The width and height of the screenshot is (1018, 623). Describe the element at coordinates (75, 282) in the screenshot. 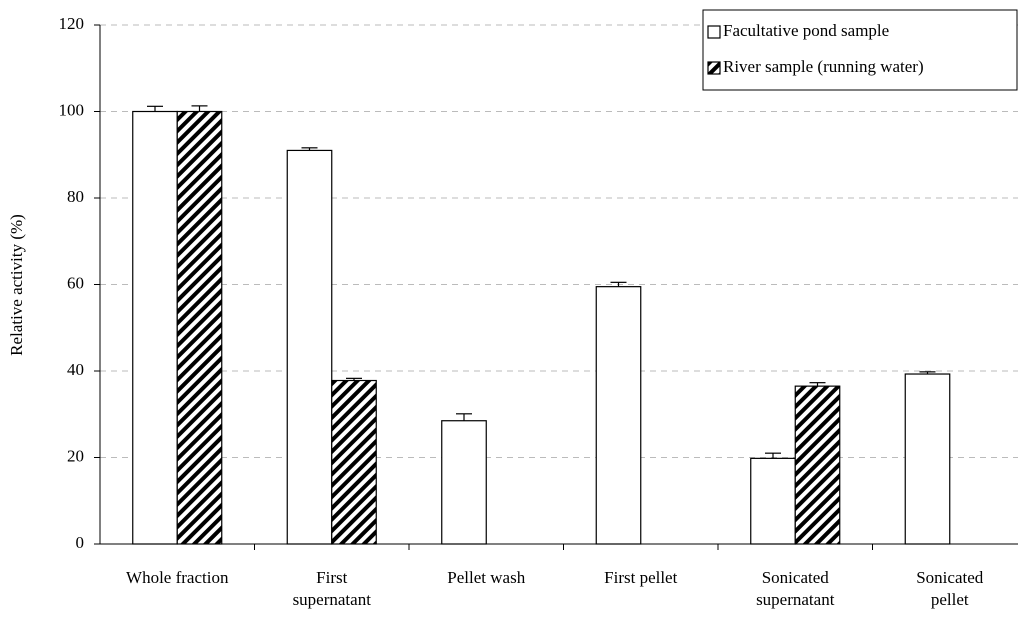

I see `y-tick-label: 60` at that location.